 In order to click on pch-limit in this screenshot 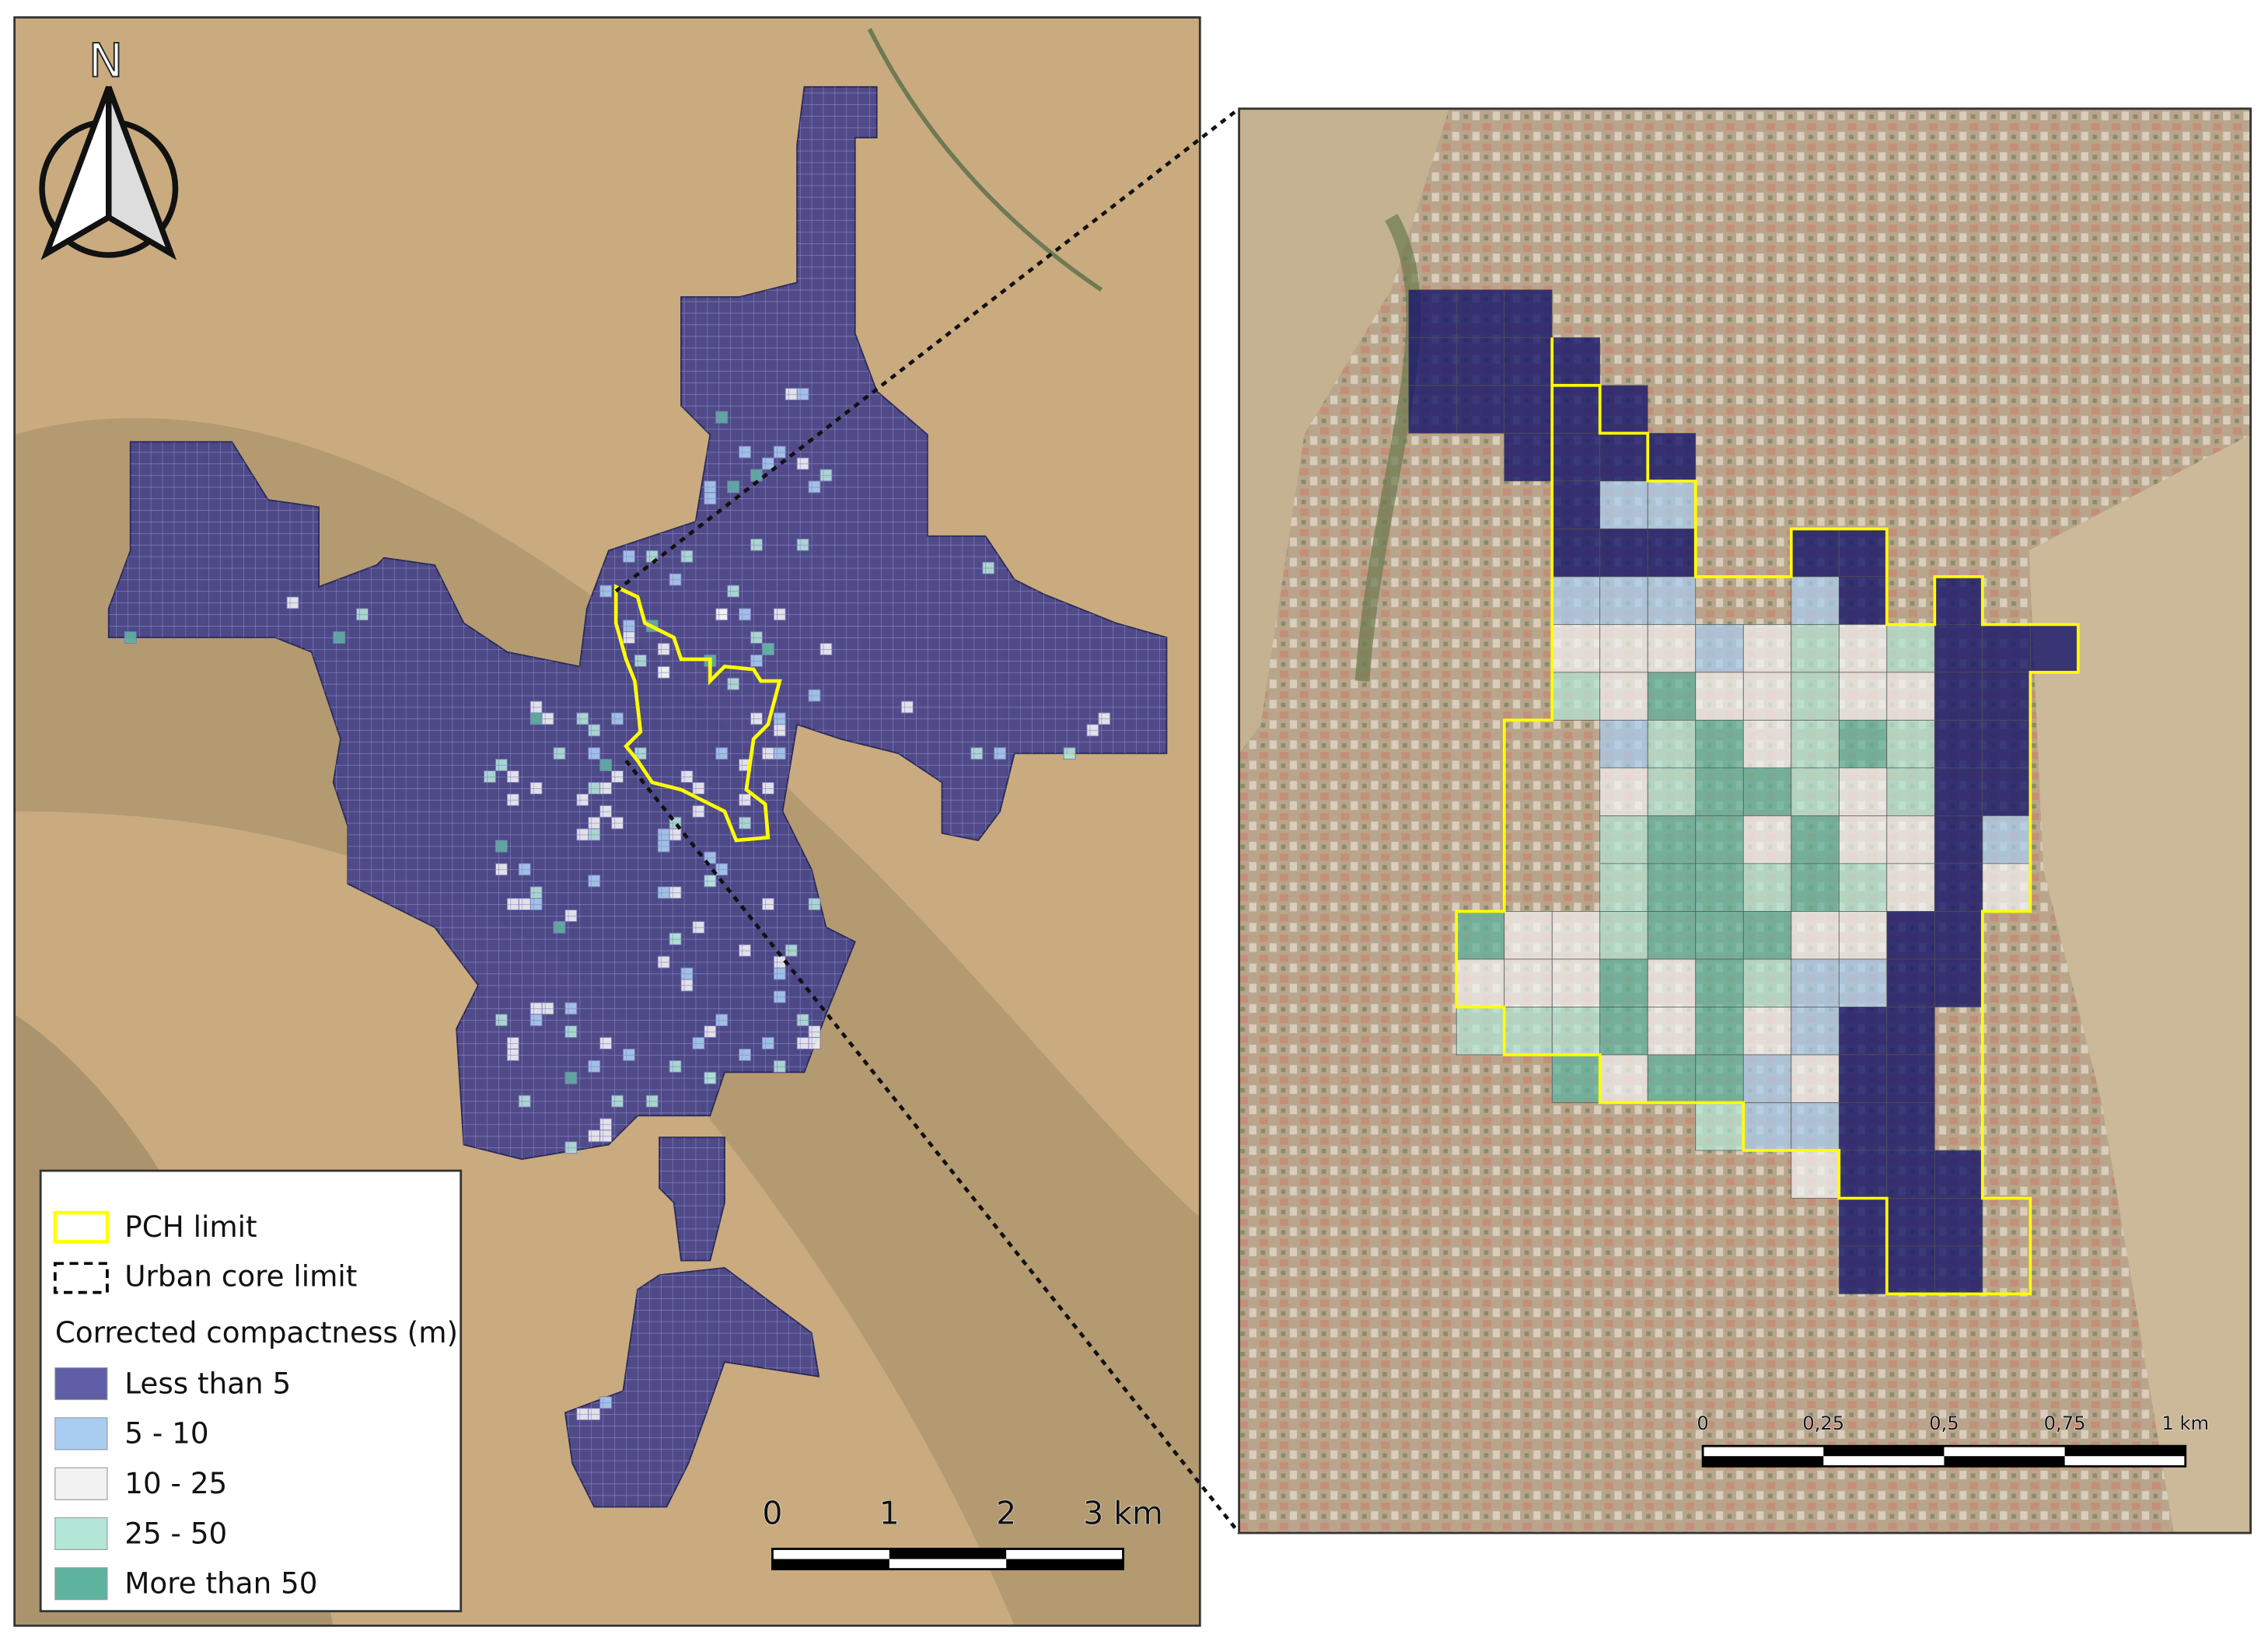, I will do `click(697, 714)`.